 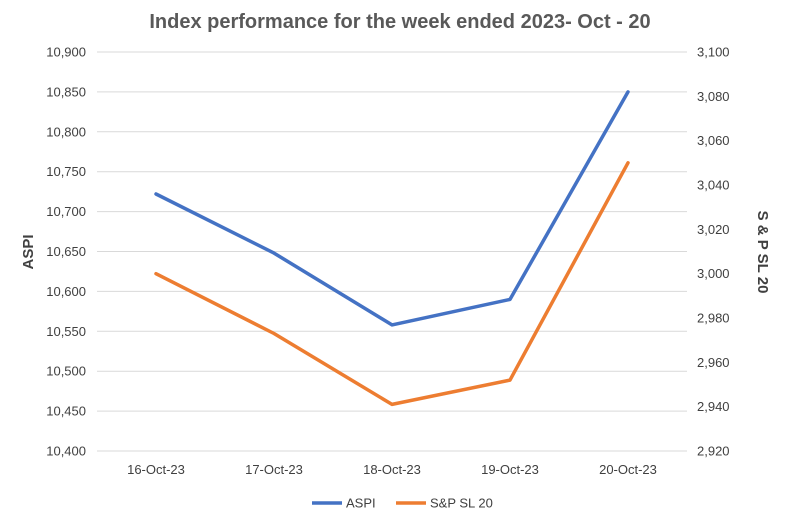 What do you see at coordinates (713, 451) in the screenshot?
I see `right-tick-label: 2,920` at bounding box center [713, 451].